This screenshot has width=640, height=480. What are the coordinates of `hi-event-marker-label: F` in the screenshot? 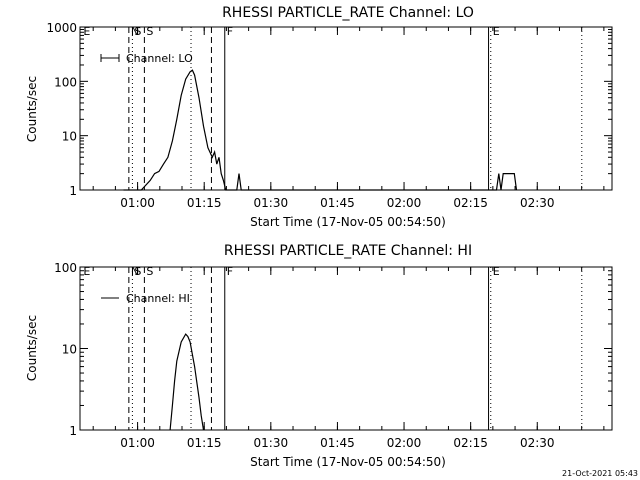 It's located at (230, 271).